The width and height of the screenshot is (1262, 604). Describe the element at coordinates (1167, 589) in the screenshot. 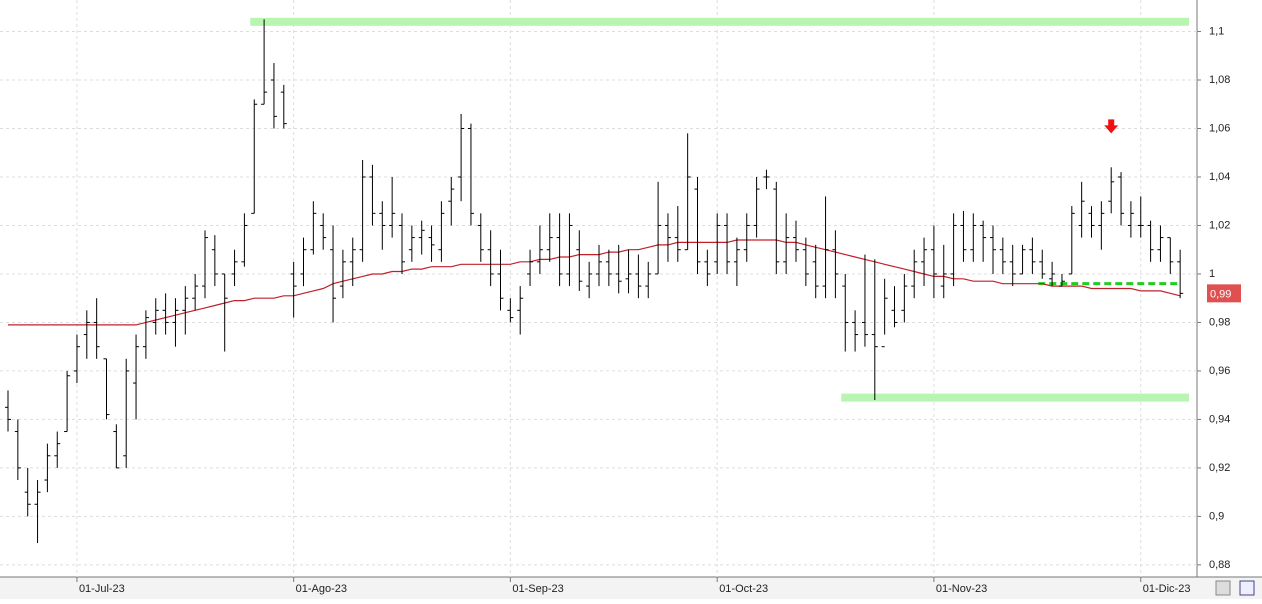

I see `x-tick-label: 01-Dic-23` at that location.